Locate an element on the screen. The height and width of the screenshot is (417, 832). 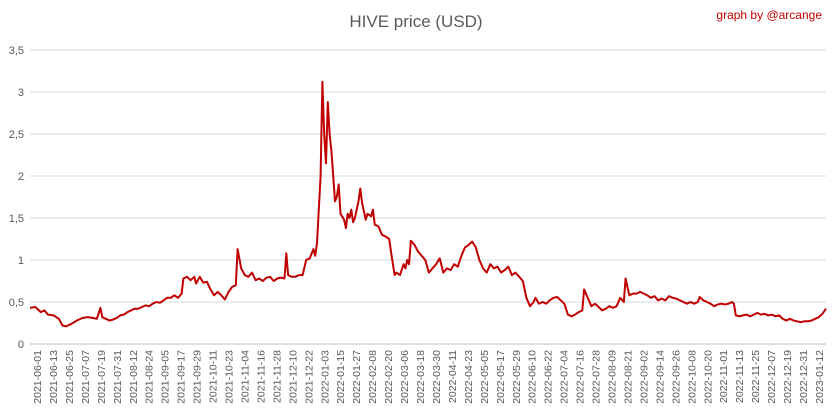
y-tick-label: 2 is located at coordinates (21, 177).